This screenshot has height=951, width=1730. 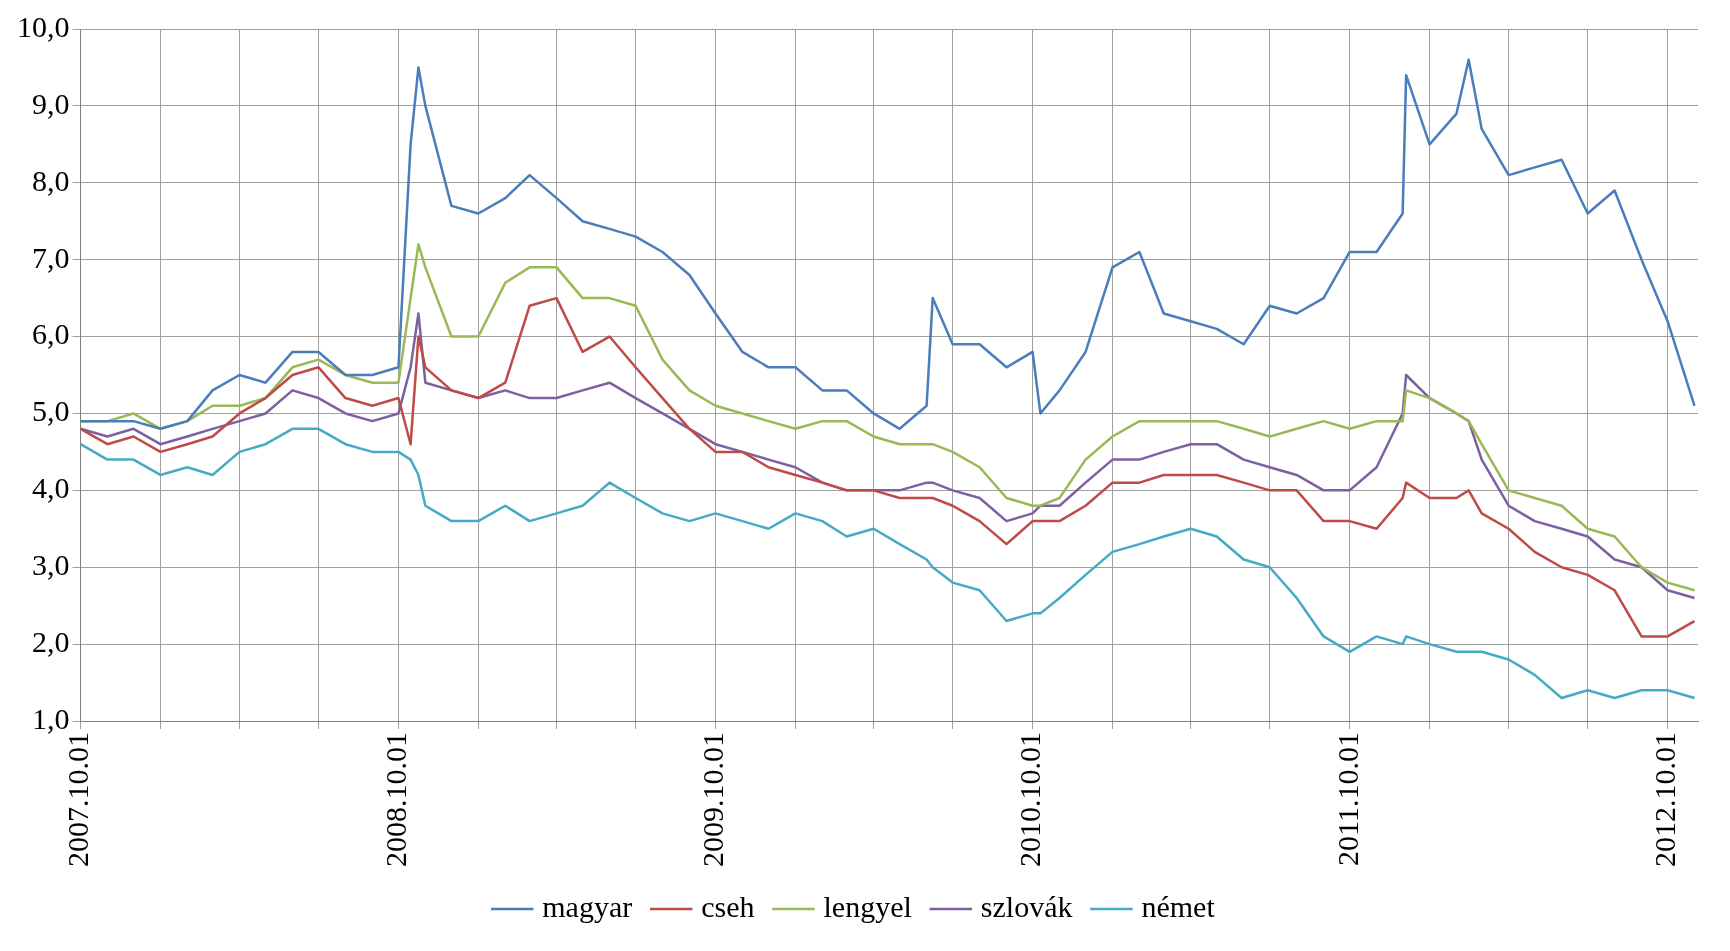 I want to click on legend-label: lengyel, so click(x=867, y=906).